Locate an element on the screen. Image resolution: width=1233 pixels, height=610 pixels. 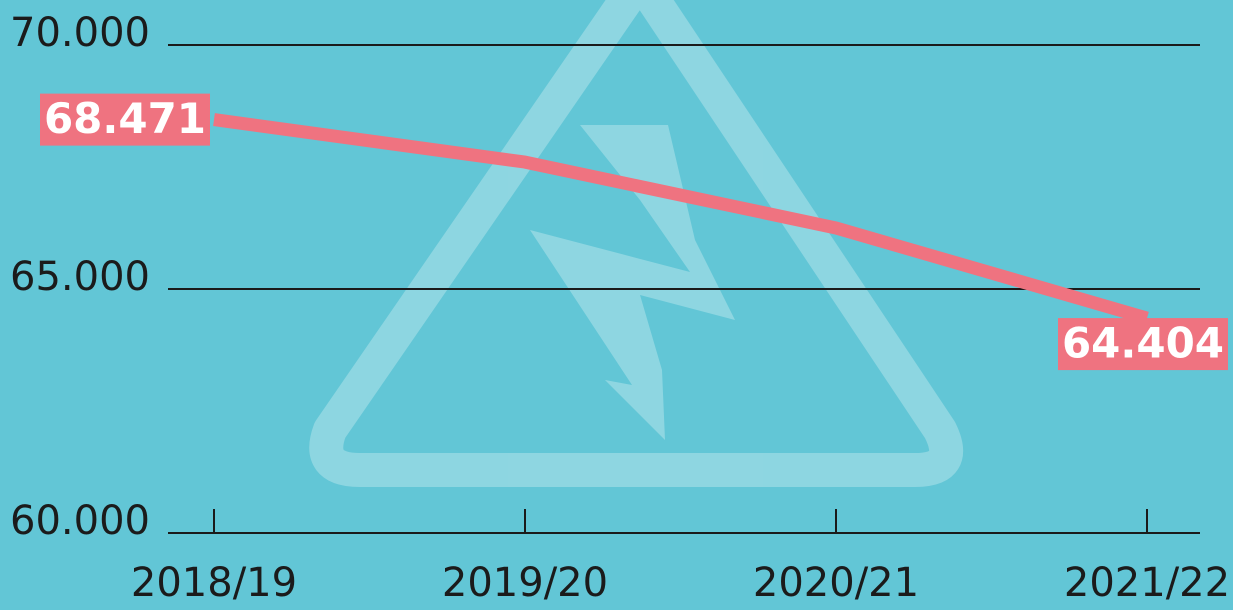
x-tick-label: 2021/22 is located at coordinates (1147, 583).